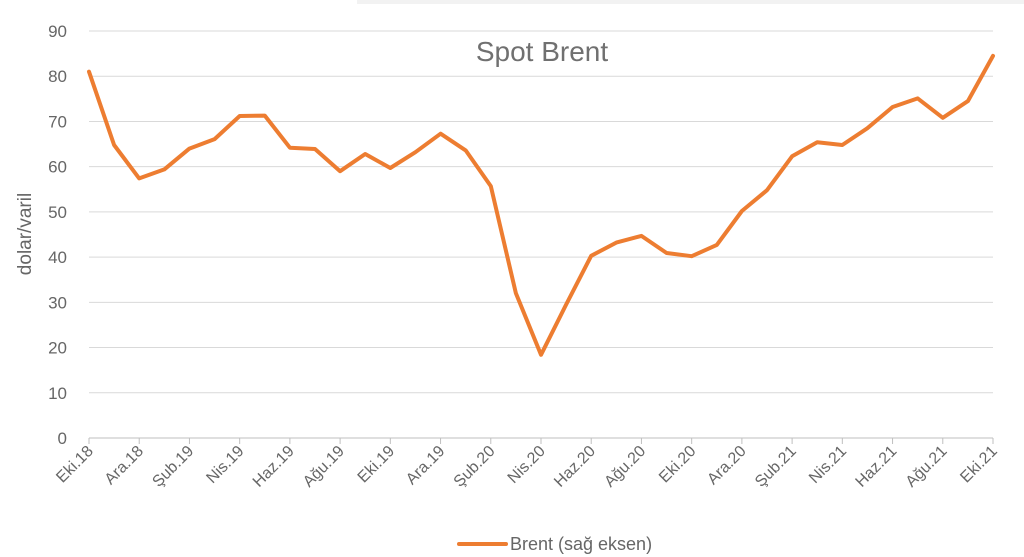 This screenshot has width=1024, height=557. What do you see at coordinates (225, 465) in the screenshot?
I see `x-tick-label: Nis.19` at bounding box center [225, 465].